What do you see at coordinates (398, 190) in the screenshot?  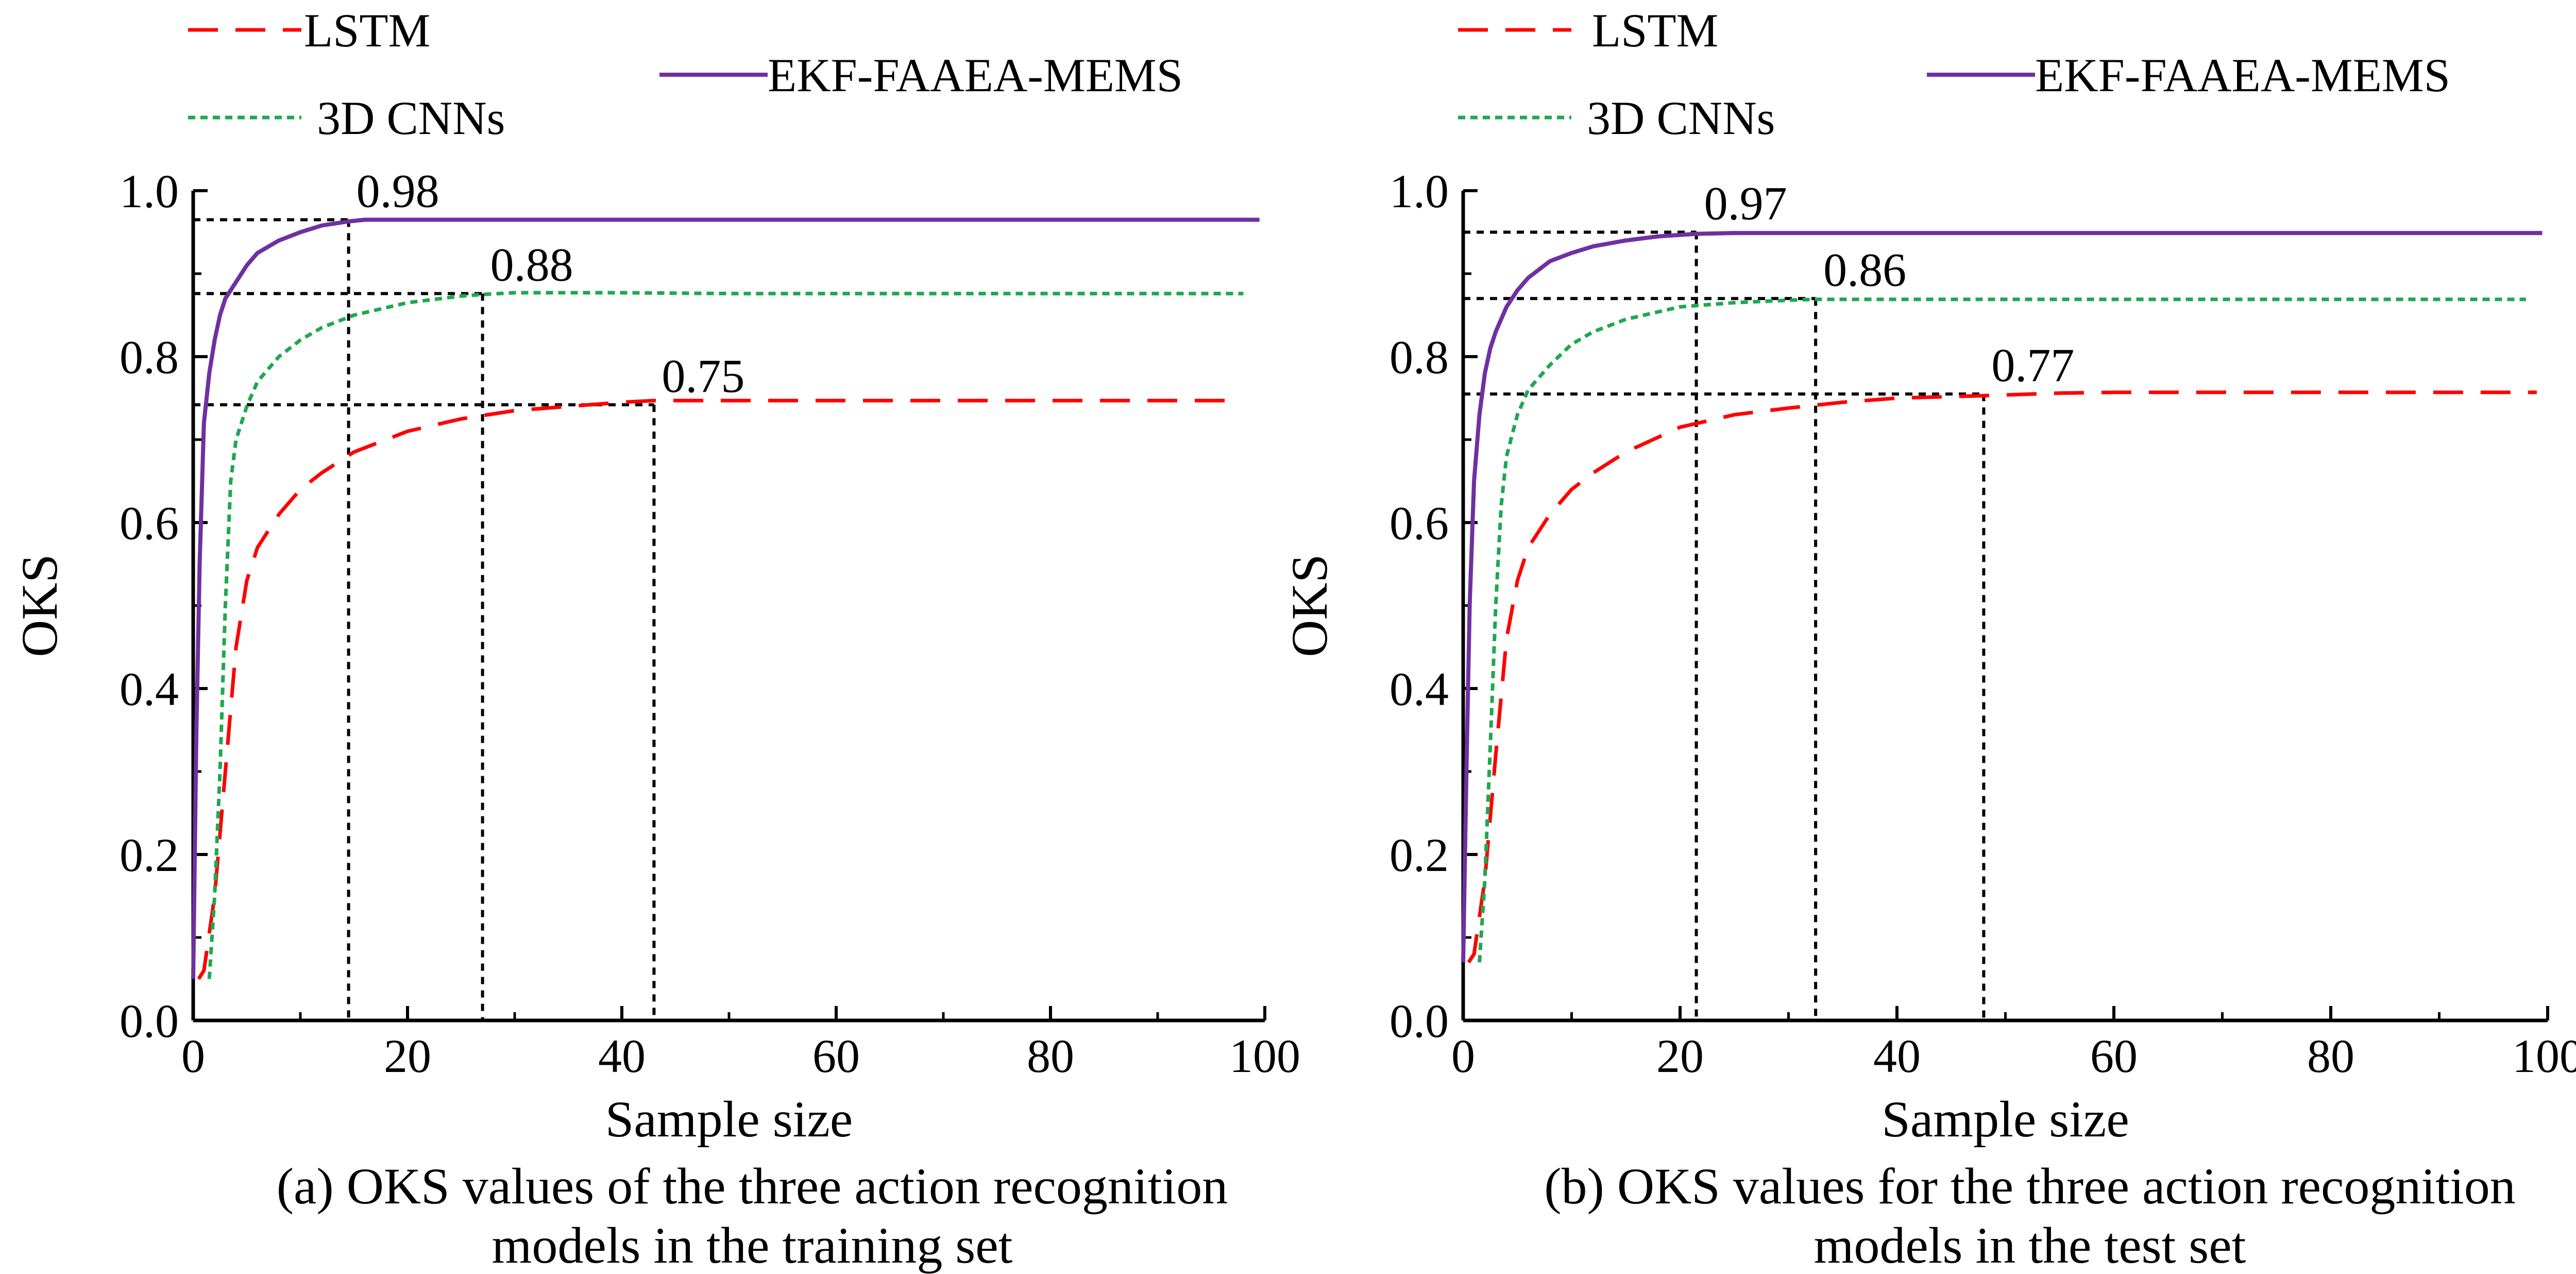 I see `annotation-label: 0.98` at bounding box center [398, 190].